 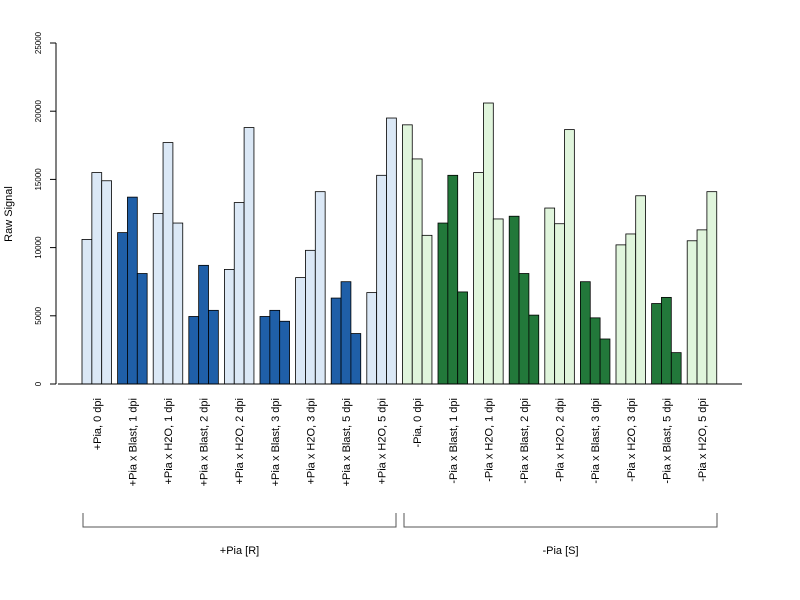 What do you see at coordinates (632, 440) in the screenshot?
I see `x-tick-label: -Pia x H2O, 3 dpi` at bounding box center [632, 440].